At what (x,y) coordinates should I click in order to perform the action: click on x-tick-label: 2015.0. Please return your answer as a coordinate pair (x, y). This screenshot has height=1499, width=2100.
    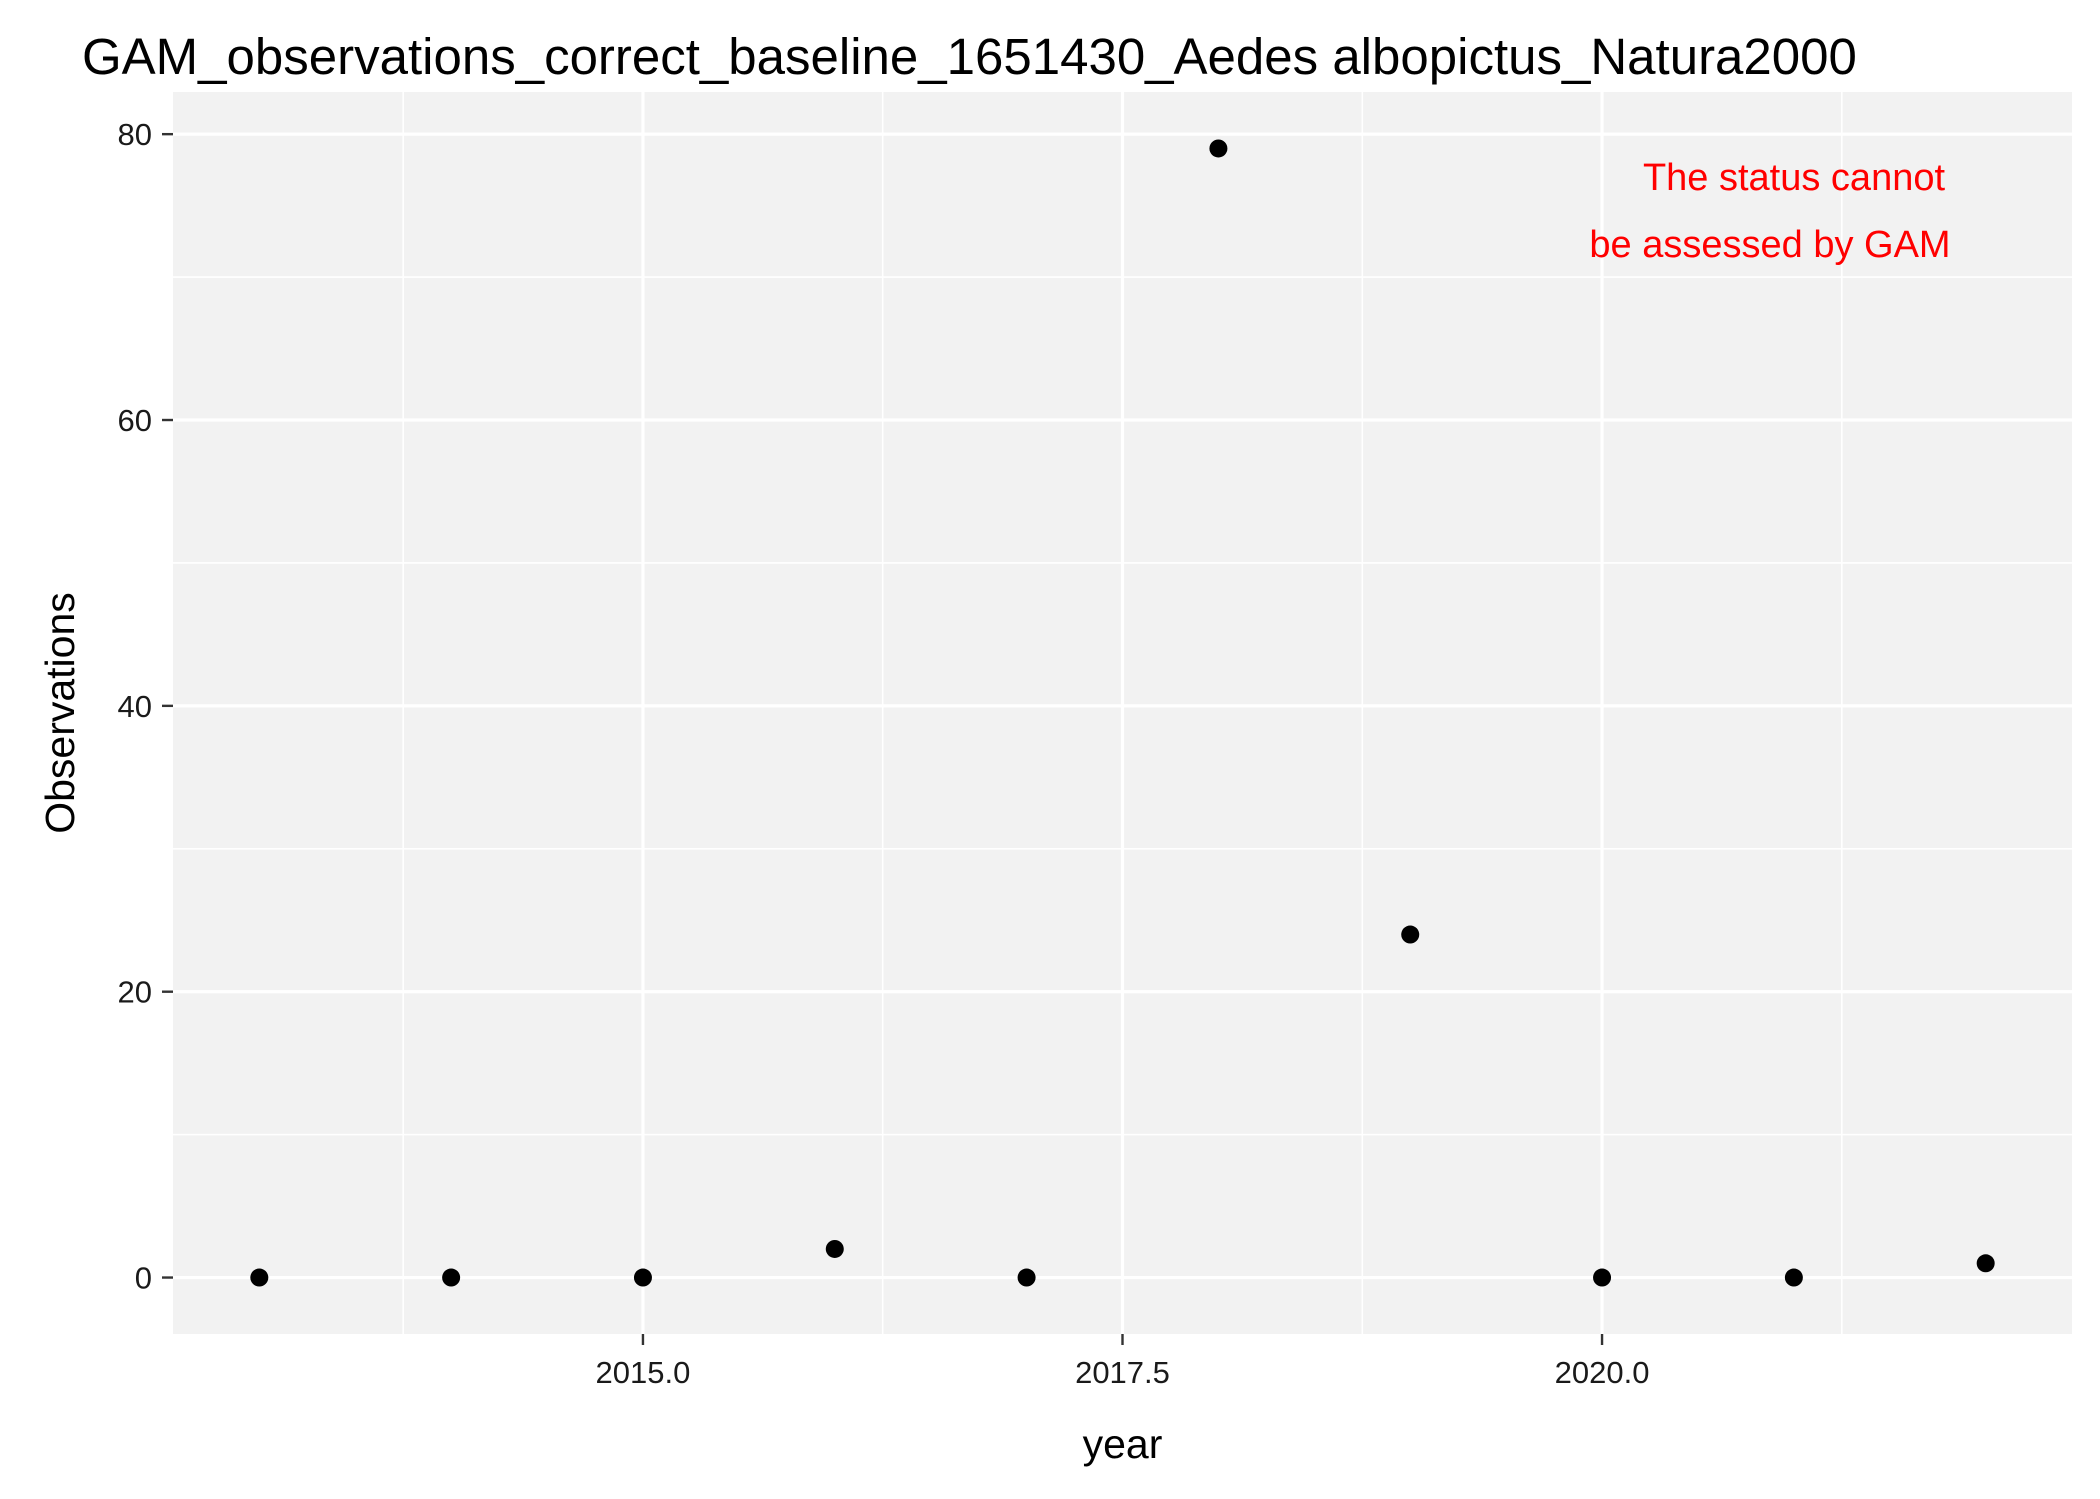
    Looking at the image, I should click on (643, 1372).